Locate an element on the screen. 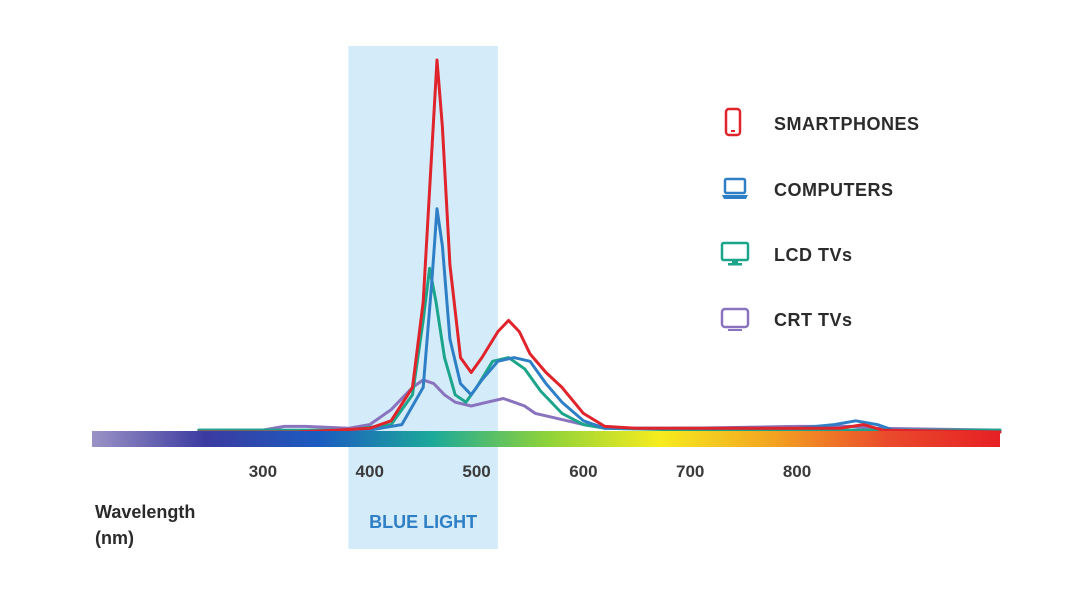 Image resolution: width=1080 pixels, height=614 pixels. x-tick-label: 800 is located at coordinates (797, 471).